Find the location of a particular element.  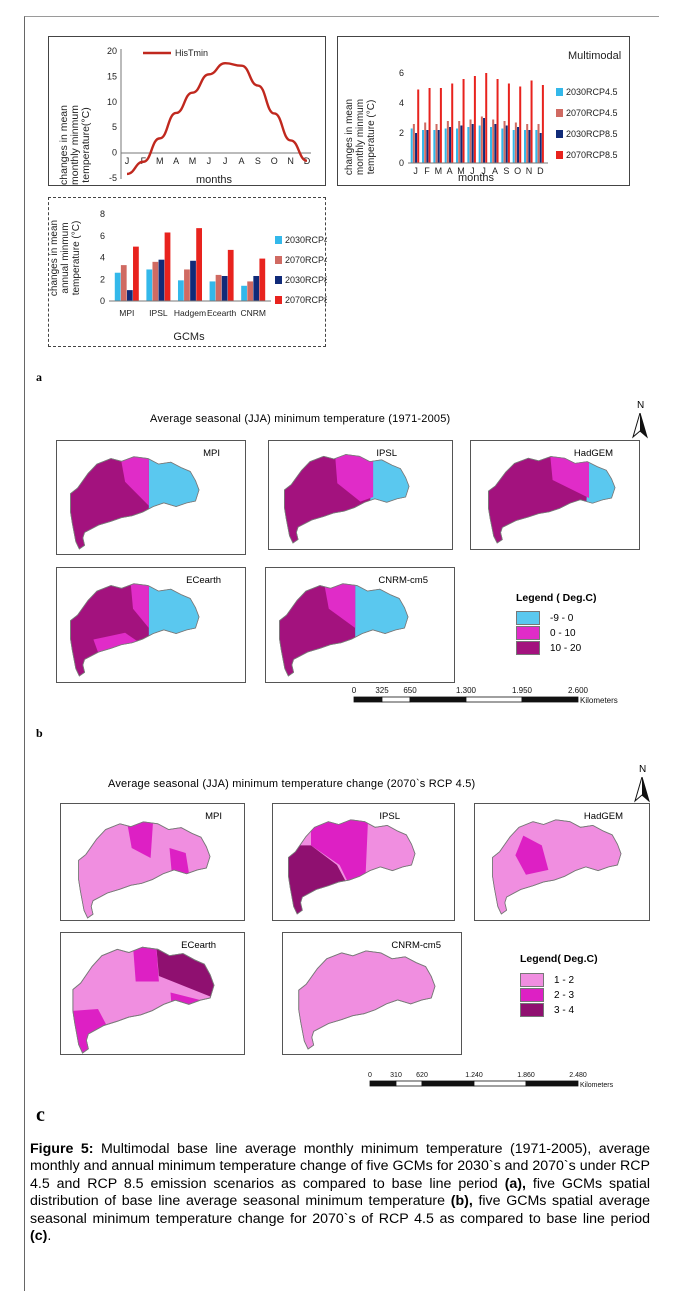

hist-x-tick-label: M is located at coordinates (193, 161).